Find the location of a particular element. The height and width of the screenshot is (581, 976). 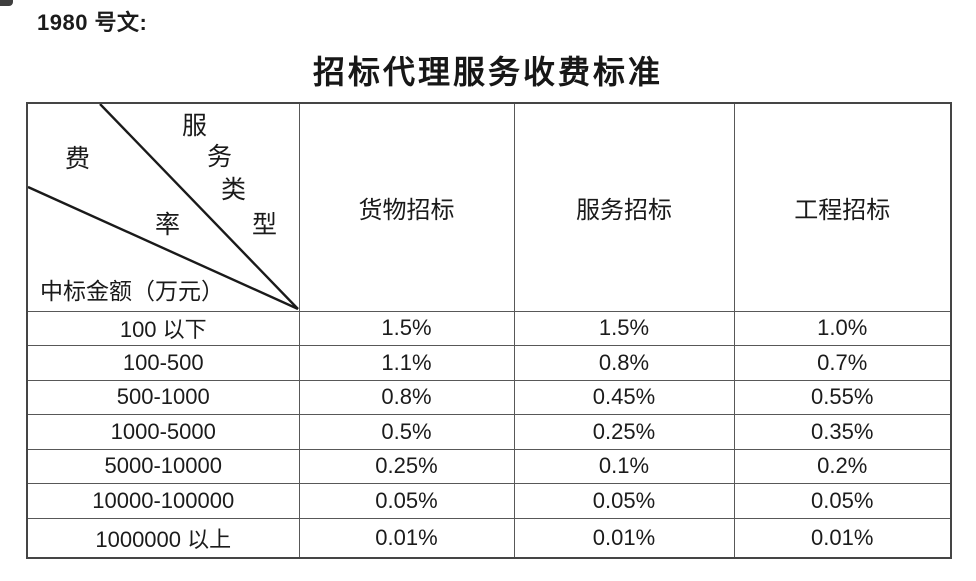

column-header-works-bidding: 工程招标 is located at coordinates (842, 207).